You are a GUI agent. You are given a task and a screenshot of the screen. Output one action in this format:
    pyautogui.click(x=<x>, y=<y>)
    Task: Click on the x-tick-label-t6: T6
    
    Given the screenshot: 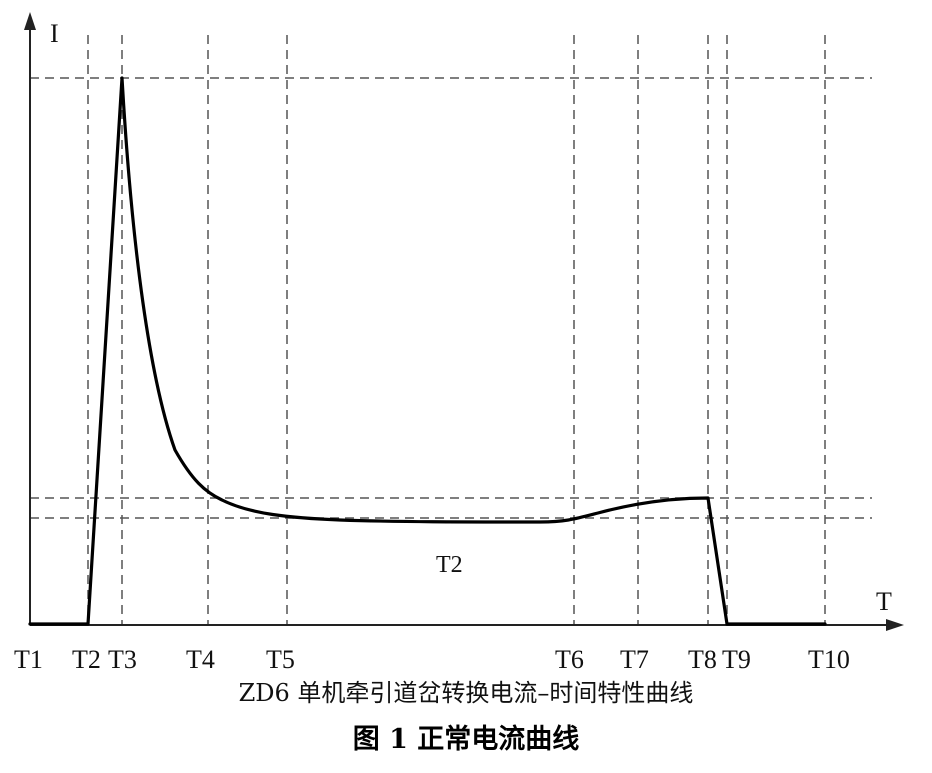 What is the action you would take?
    pyautogui.click(x=569, y=659)
    